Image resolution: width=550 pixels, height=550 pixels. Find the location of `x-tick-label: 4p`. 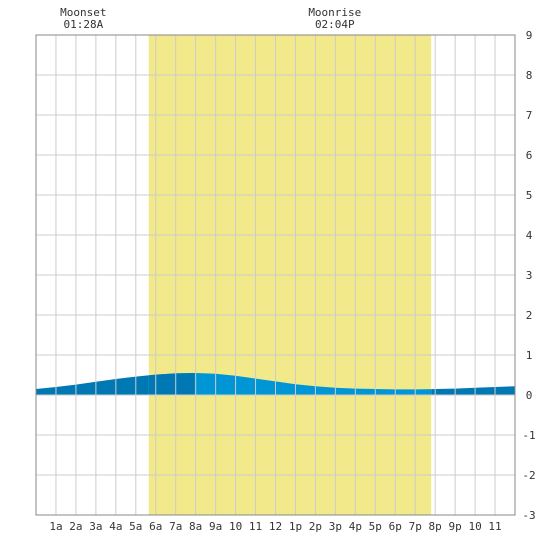

x-tick-label: 4p is located at coordinates (355, 526).